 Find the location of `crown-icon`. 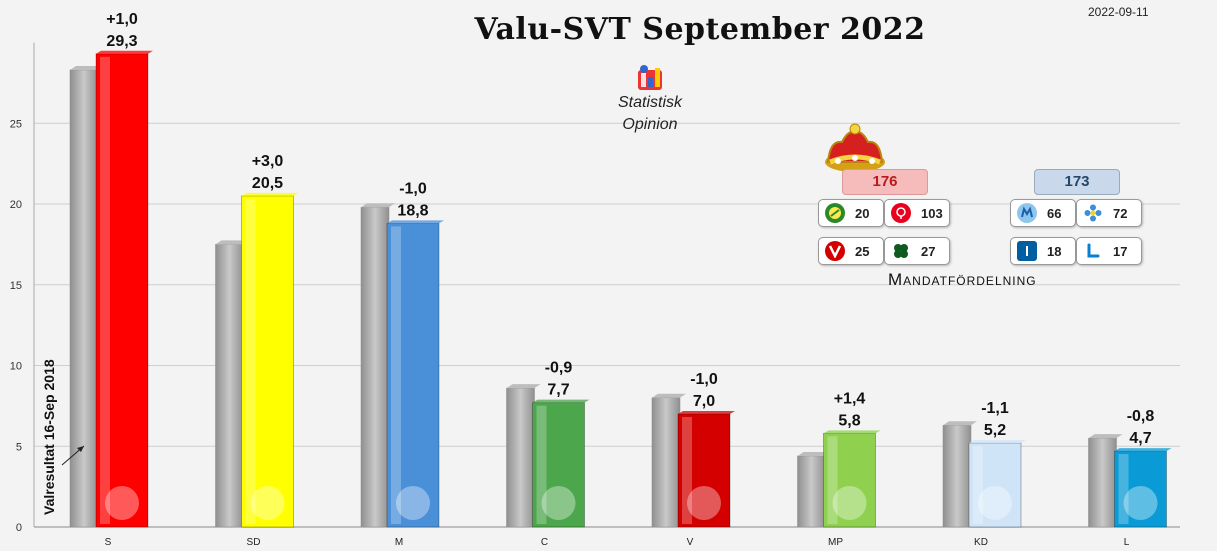

crown-icon is located at coordinates (855, 147).